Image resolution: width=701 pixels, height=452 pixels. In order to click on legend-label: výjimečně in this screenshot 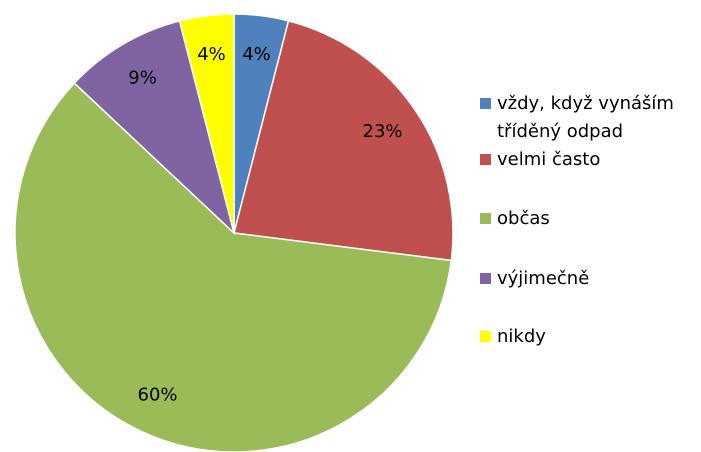, I will do `click(543, 278)`.